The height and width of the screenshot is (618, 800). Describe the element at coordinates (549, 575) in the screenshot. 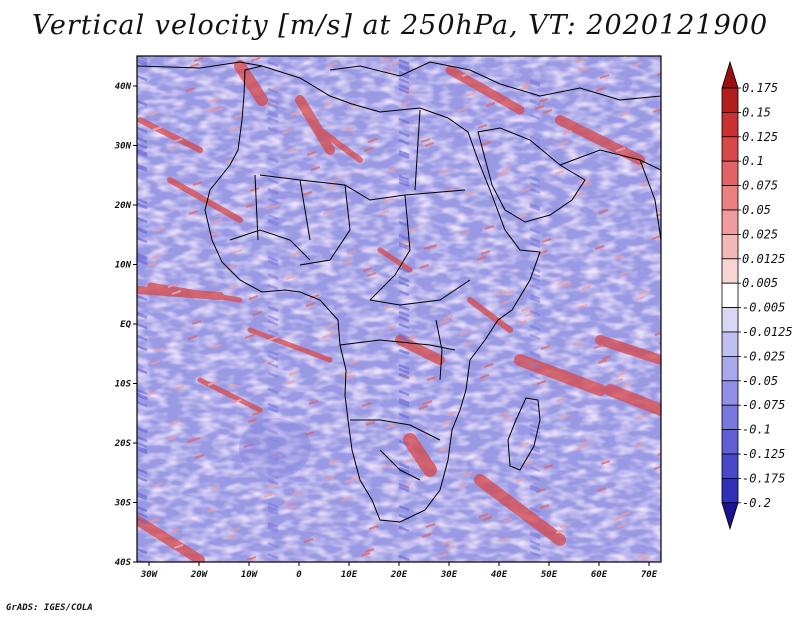

I see `lon-tick-label: 50E` at that location.